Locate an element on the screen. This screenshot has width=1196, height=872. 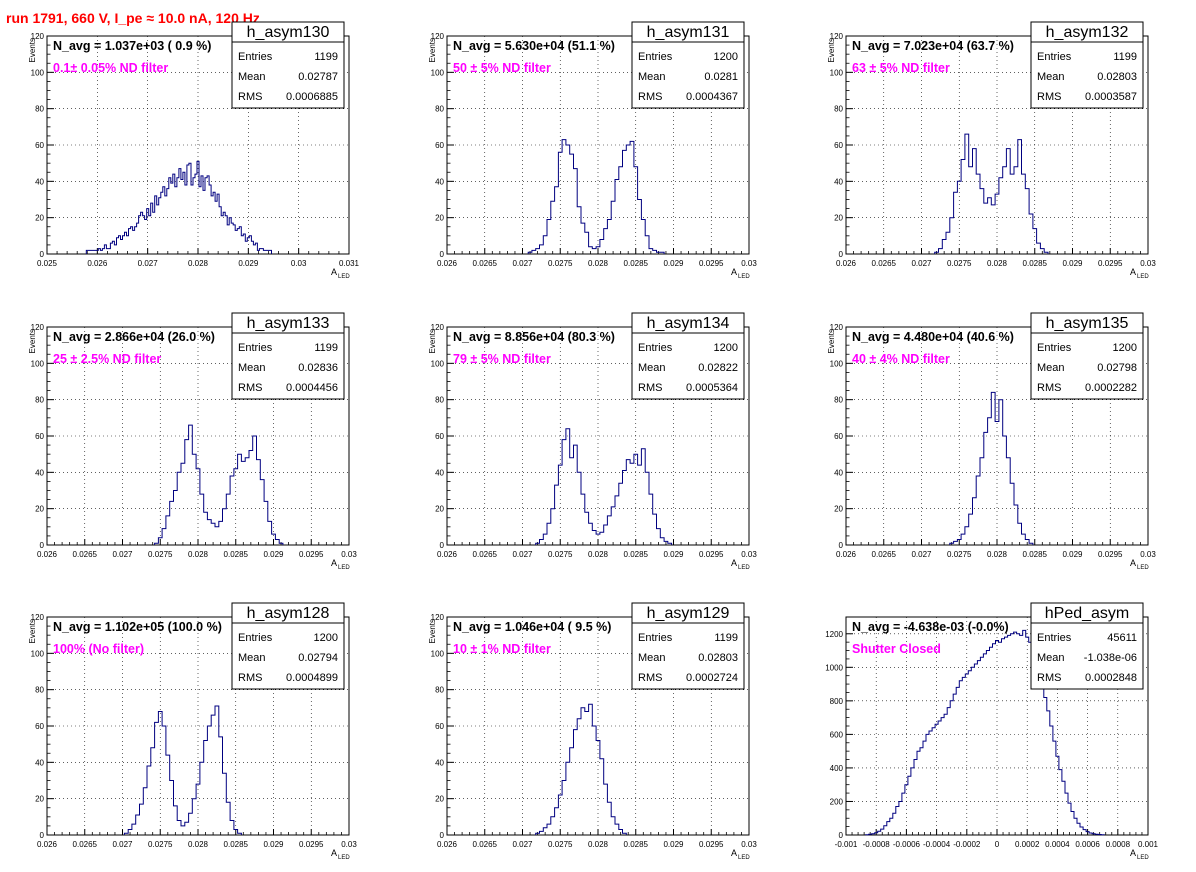
histogram-name: h_asym129 is located at coordinates (688, 613).